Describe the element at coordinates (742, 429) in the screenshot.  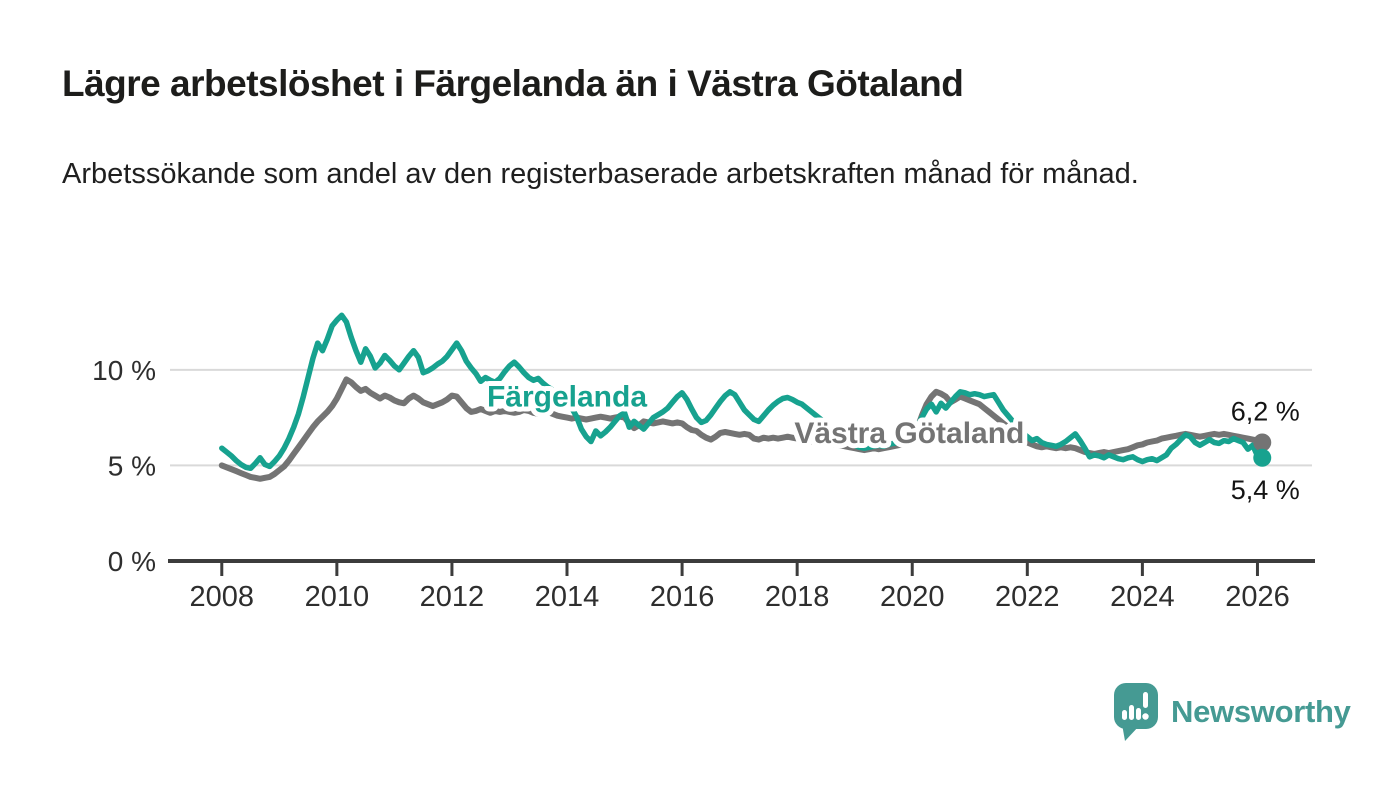
I see `series-line-västra-götaland` at that location.